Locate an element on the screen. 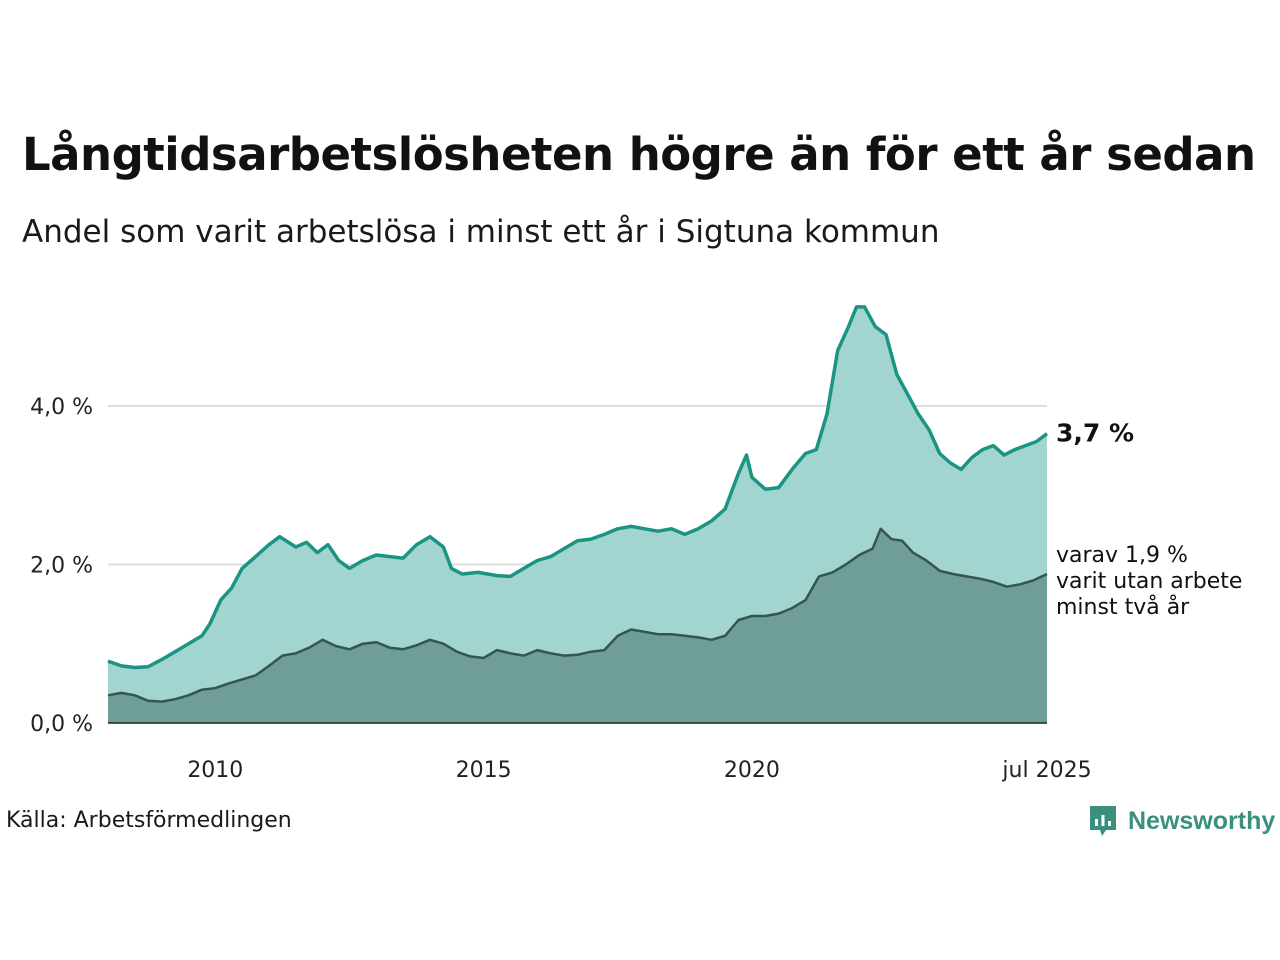  y-tick-label: 4,0 % is located at coordinates (61, 407).